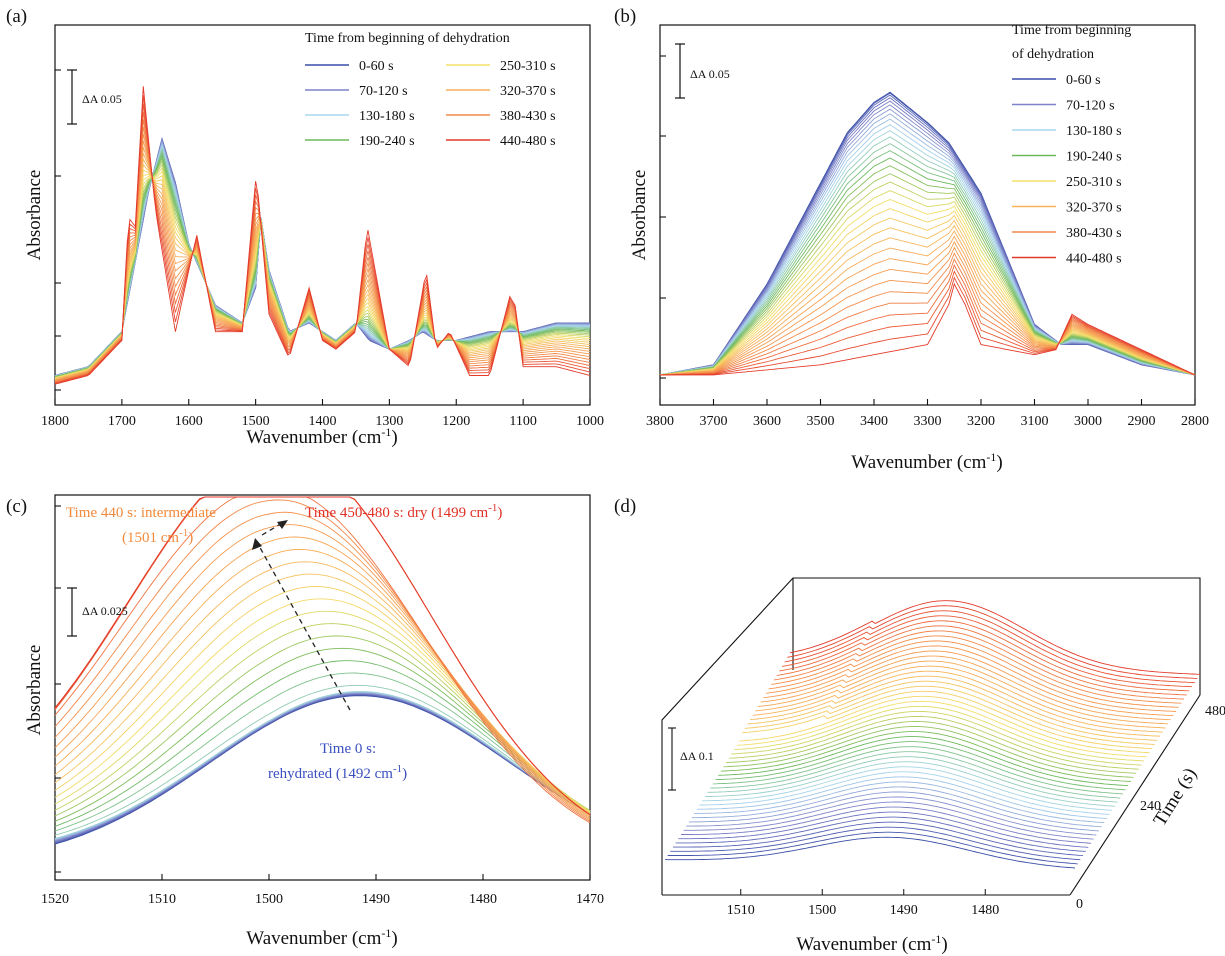 Image resolution: width=1225 pixels, height=956 pixels. I want to click on panel-c-anno-rehydrated-wn: rehydrated (1492 cm-1), so click(337, 772).